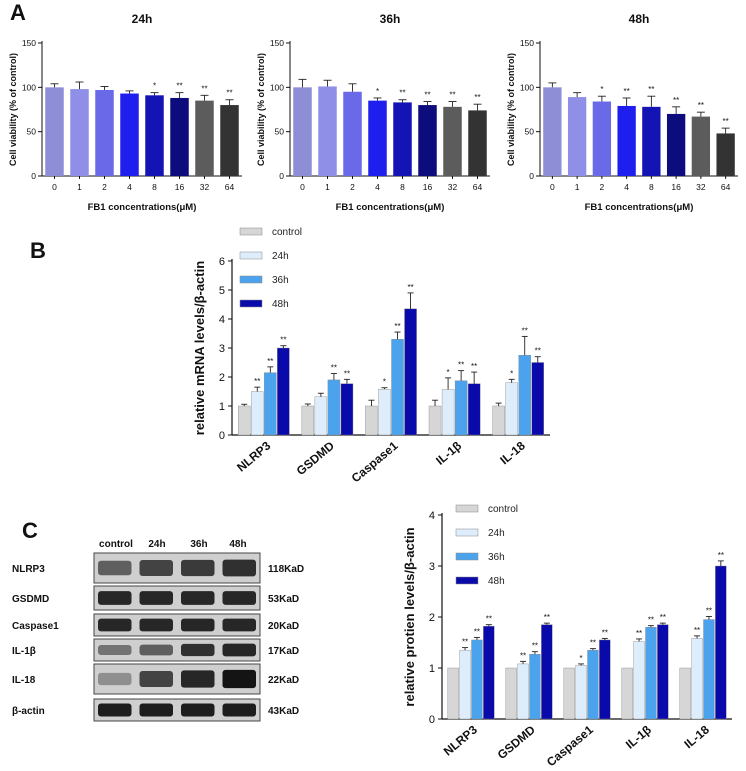  I want to click on blot-protein-label: Caspase1, so click(35, 626).